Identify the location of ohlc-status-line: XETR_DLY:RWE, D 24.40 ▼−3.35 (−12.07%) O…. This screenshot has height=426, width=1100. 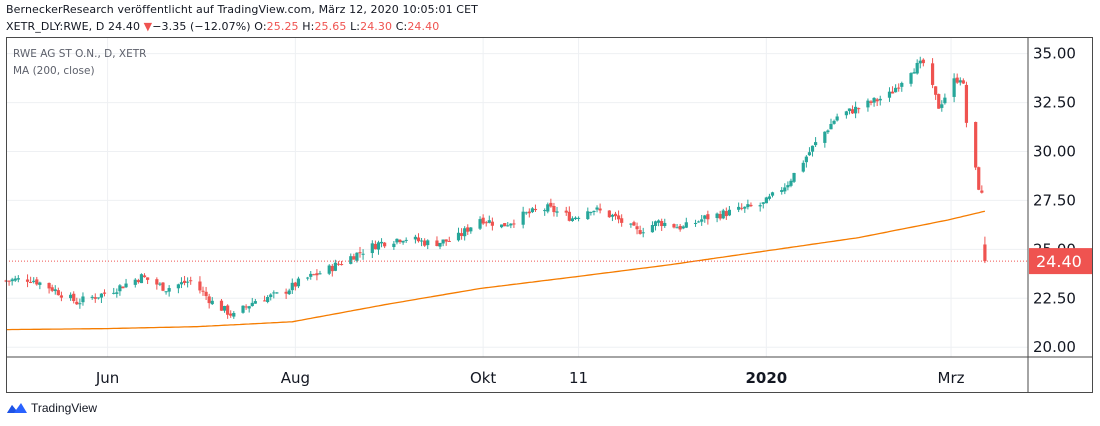
(222, 26).